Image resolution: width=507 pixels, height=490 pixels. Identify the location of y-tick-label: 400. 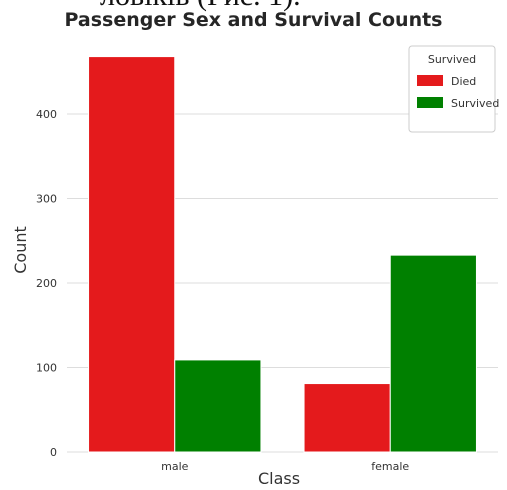
(46, 114).